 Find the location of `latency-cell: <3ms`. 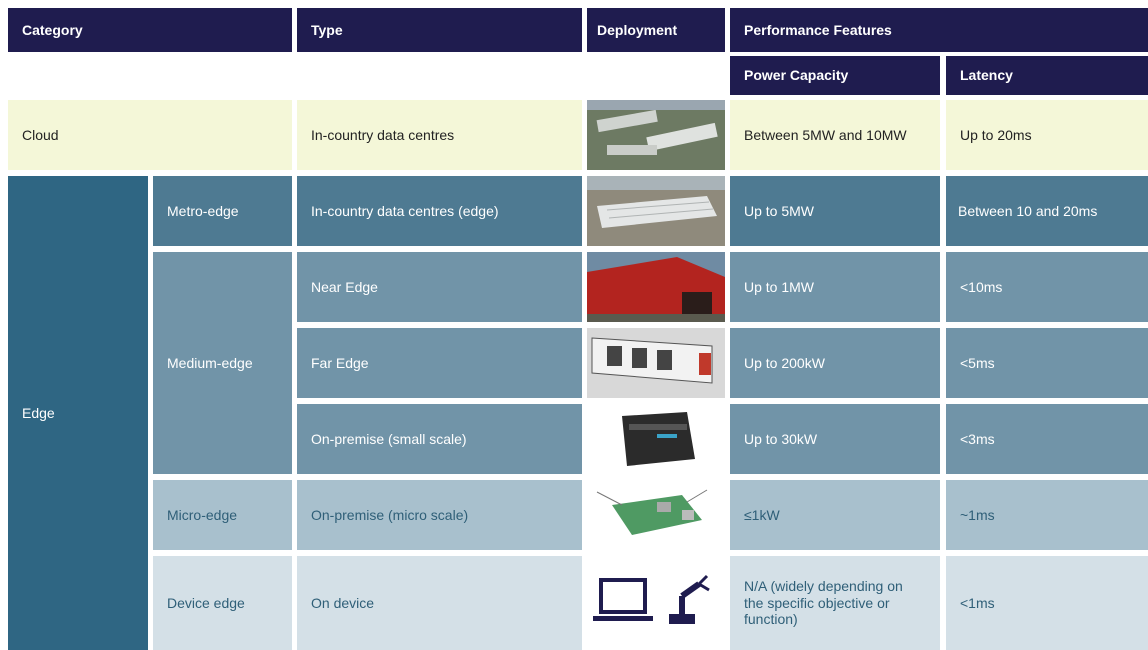

latency-cell: <3ms is located at coordinates (1047, 439).